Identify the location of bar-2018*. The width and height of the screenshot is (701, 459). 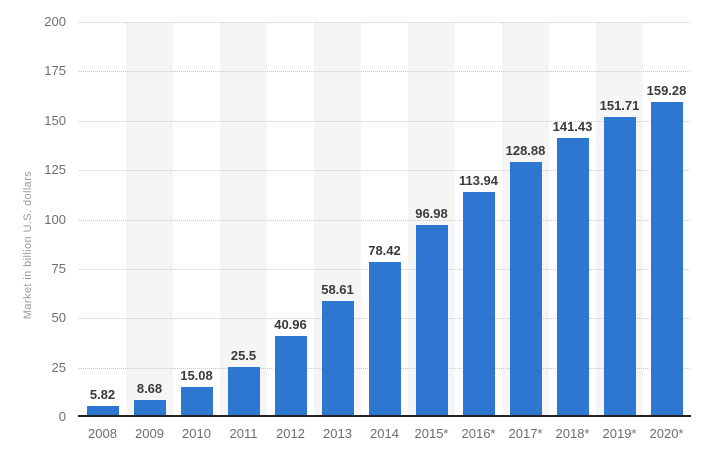
(572, 277).